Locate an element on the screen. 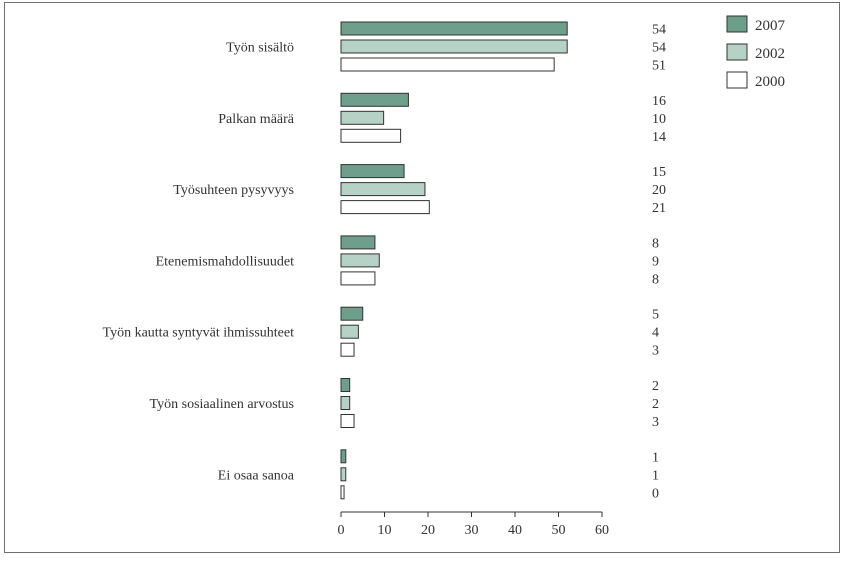 This screenshot has height=561, width=846. x-tick-label: 30 is located at coordinates (472, 530).